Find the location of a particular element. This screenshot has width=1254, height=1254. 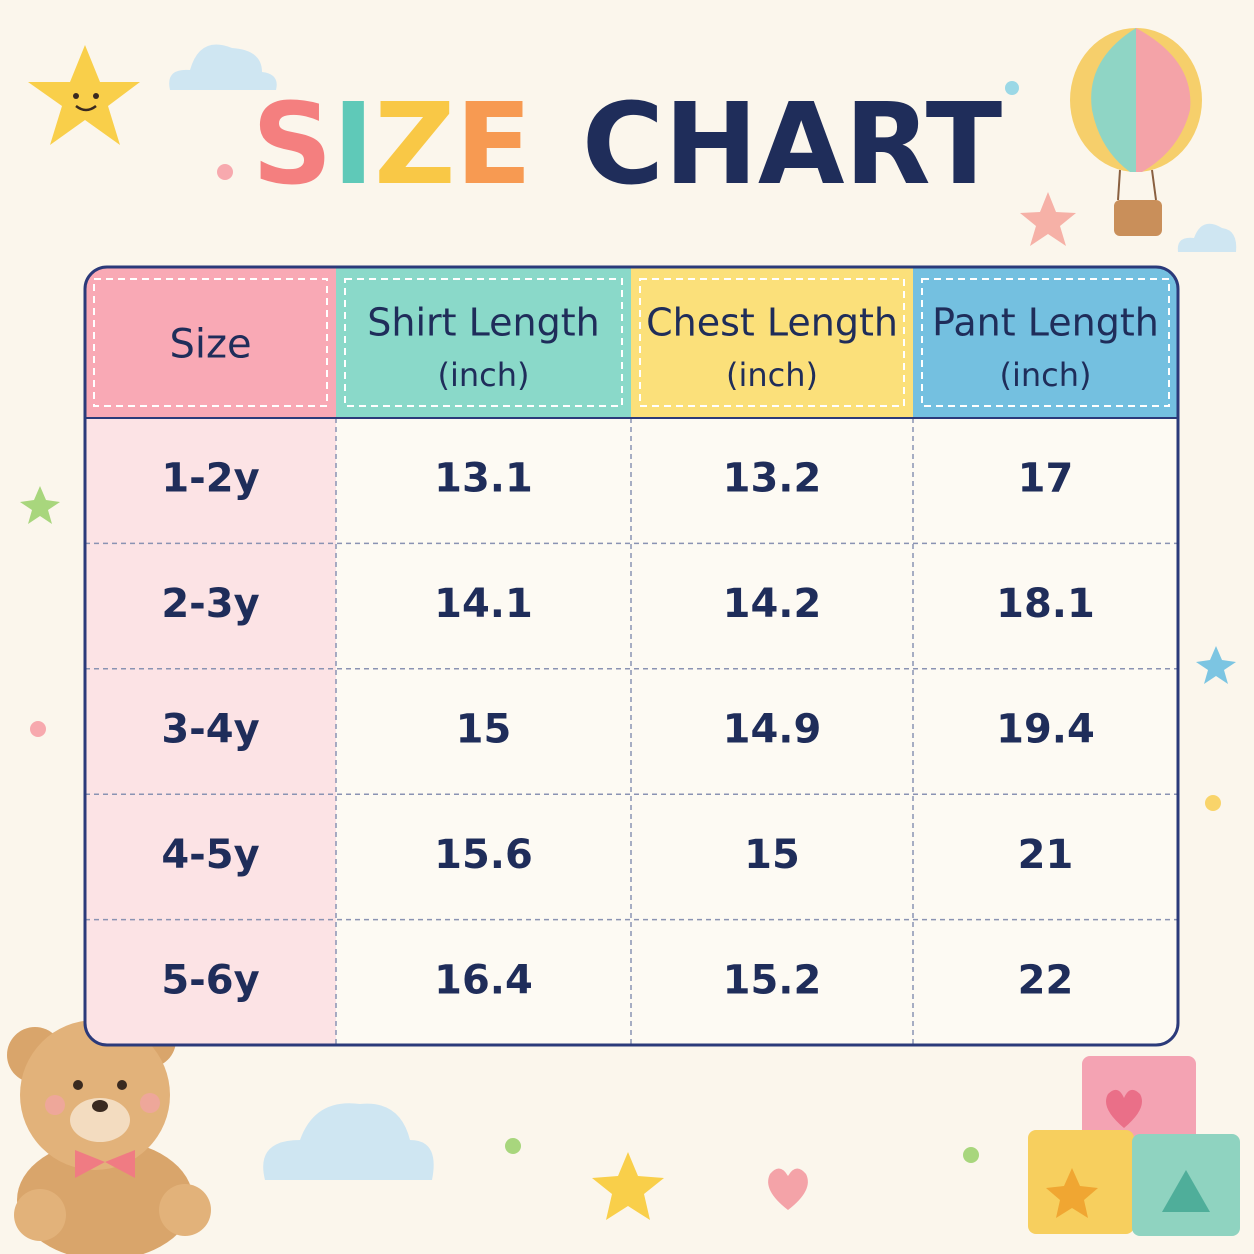

header-label: Shirt Length is located at coordinates (483, 323).